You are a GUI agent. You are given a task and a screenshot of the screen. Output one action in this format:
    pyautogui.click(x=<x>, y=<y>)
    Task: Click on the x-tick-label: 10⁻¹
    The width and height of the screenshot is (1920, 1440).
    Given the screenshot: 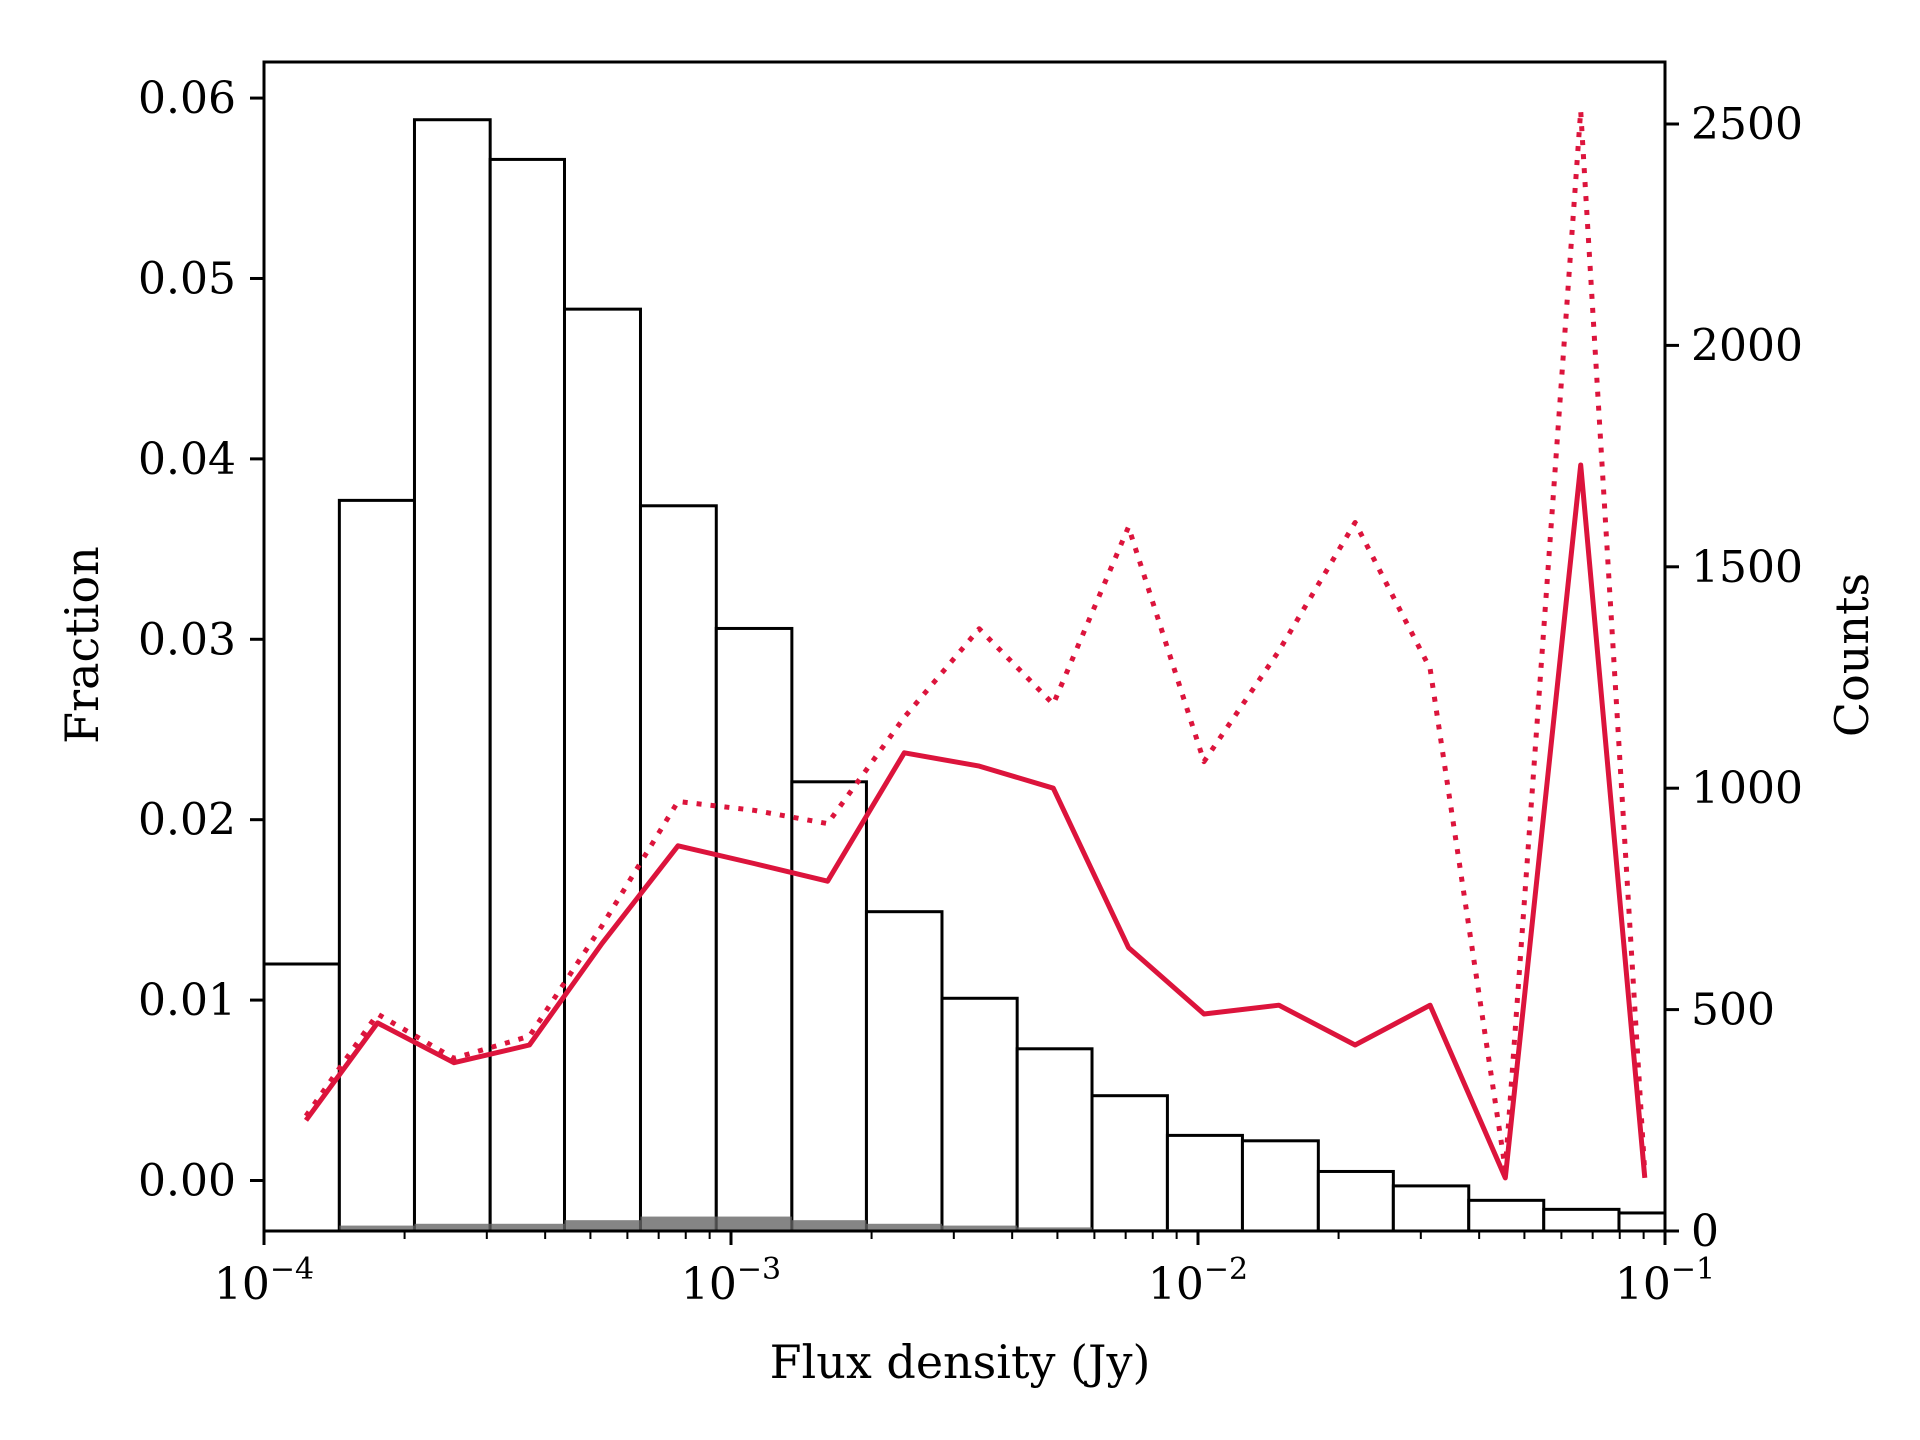 What is the action you would take?
    pyautogui.click(x=1665, y=1281)
    